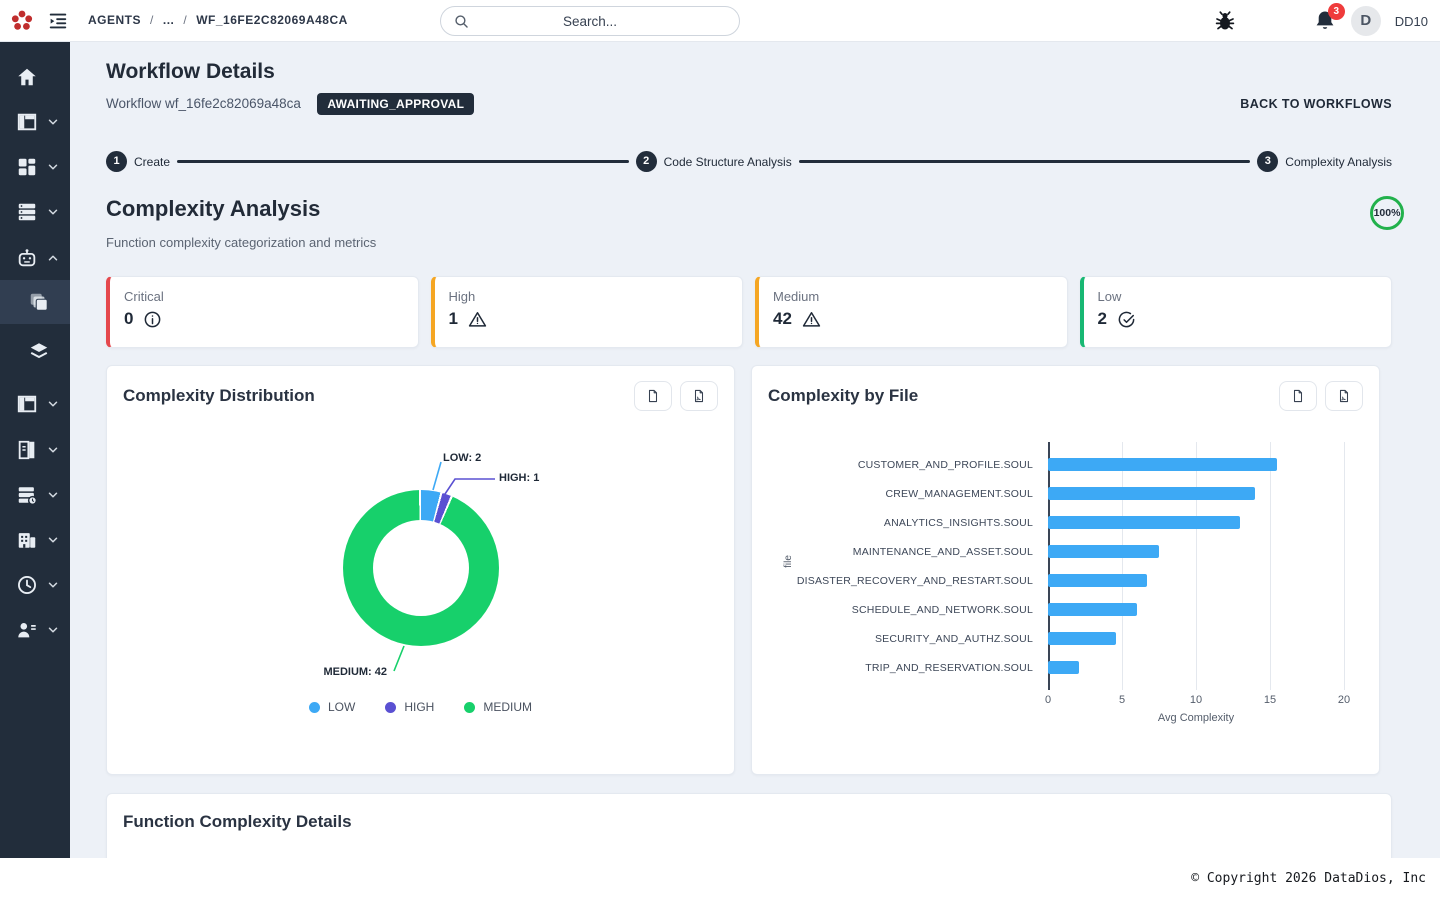  I want to click on sidebar-item-servers, so click(35, 212).